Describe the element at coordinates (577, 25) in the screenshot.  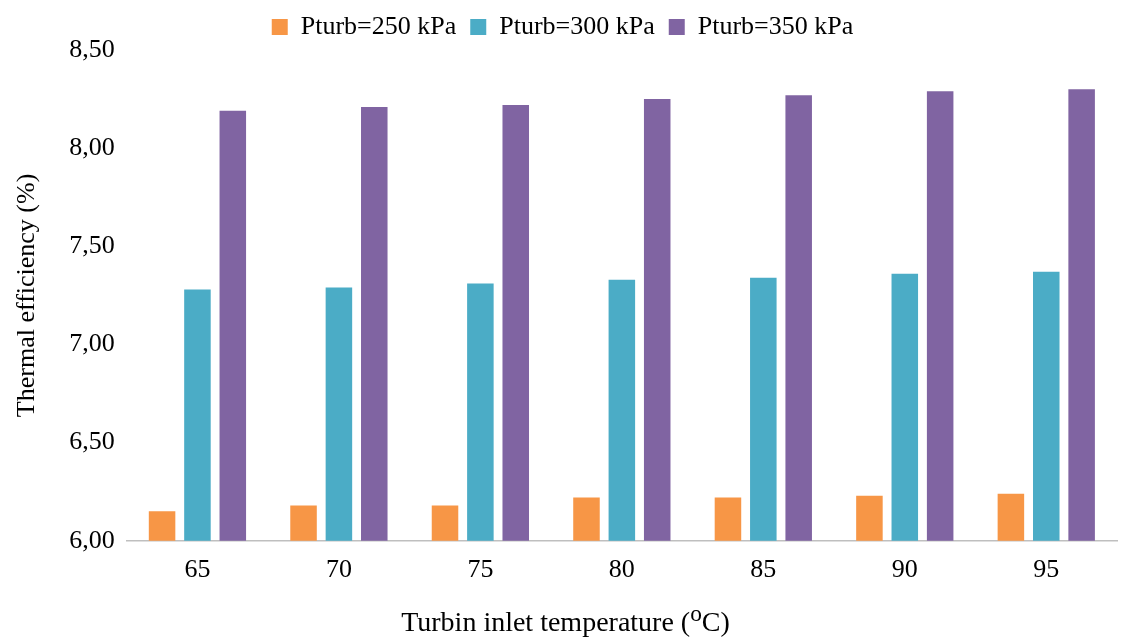
I see `legend-label: Pturb=300 kPa` at that location.